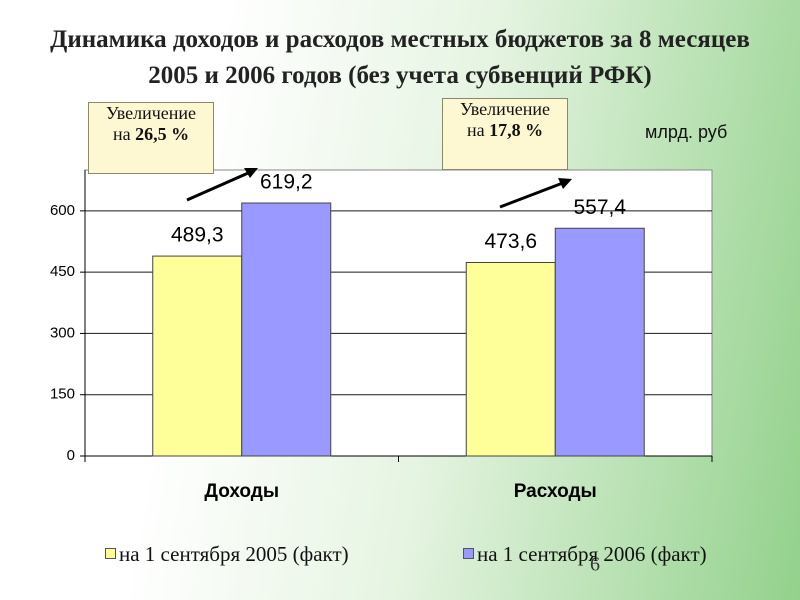 The height and width of the screenshot is (600, 800). Describe the element at coordinates (510, 241) in the screenshot. I see `value-label: 473,6` at that location.